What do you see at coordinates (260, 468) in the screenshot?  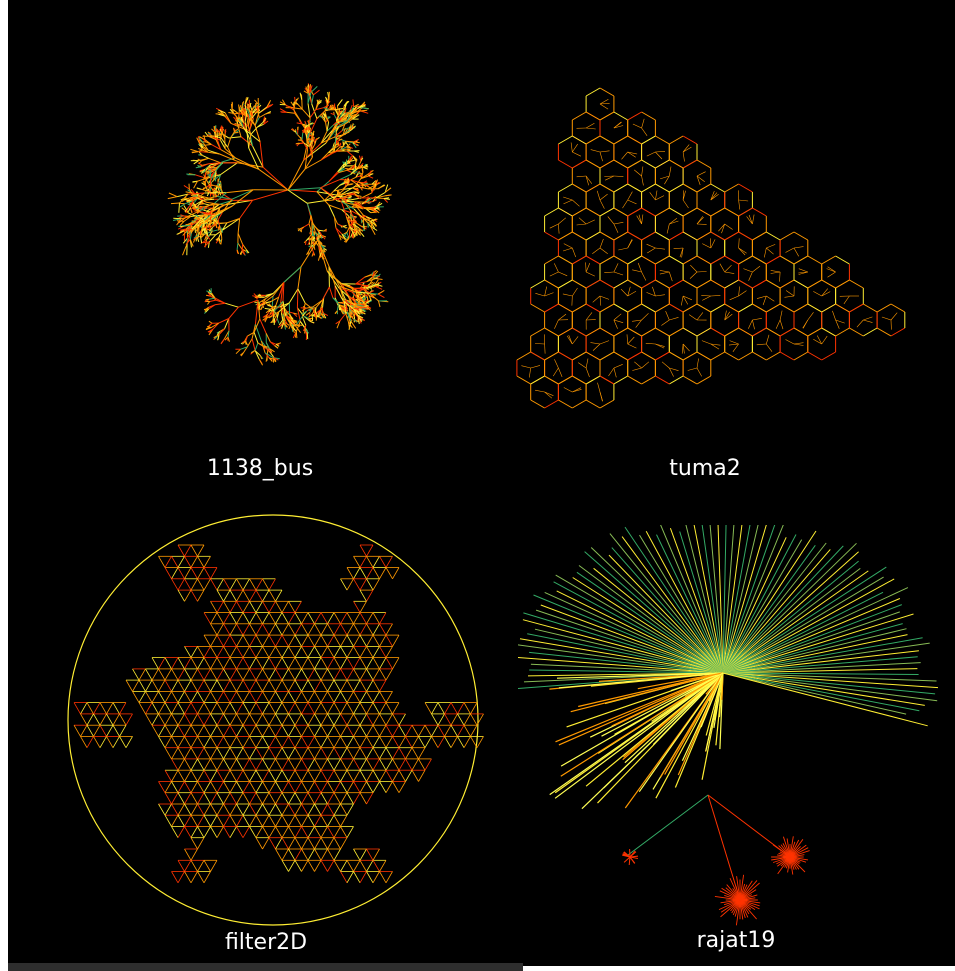 I see `caption-1138-bus: 1138_bus` at bounding box center [260, 468].